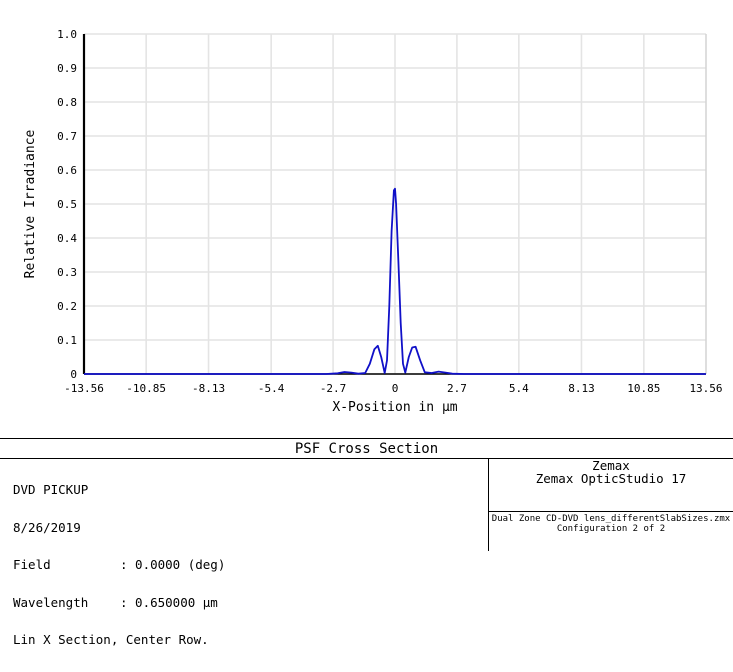 The width and height of the screenshot is (733, 672). I want to click on x-tick-label: -5.4, so click(271, 388).